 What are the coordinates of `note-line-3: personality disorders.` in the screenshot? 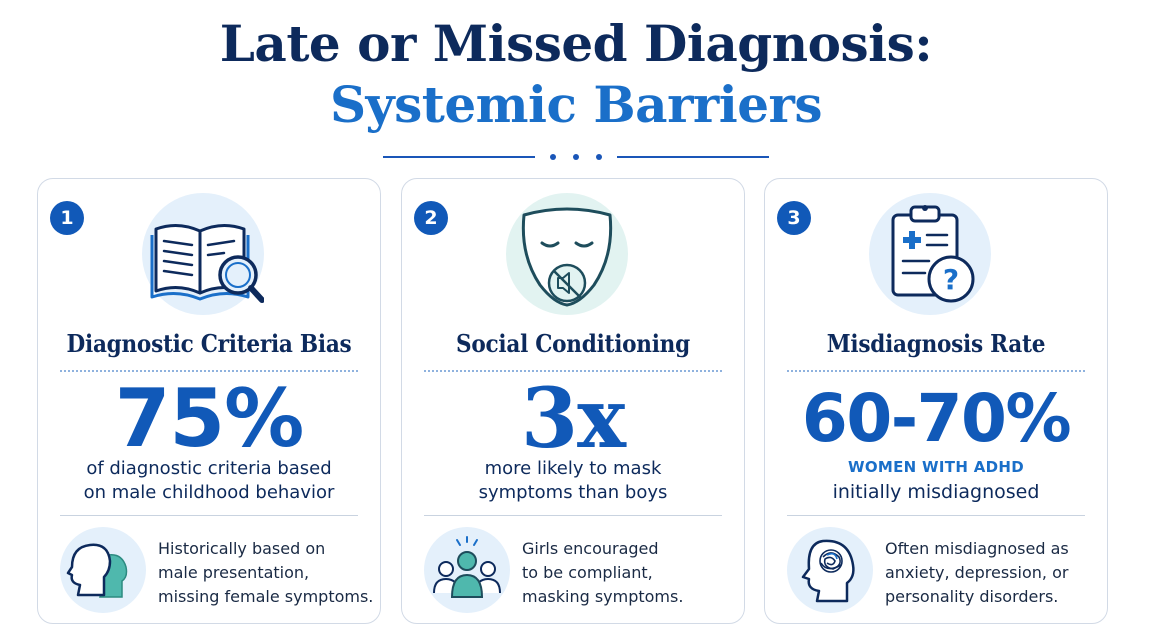 It's located at (972, 596).